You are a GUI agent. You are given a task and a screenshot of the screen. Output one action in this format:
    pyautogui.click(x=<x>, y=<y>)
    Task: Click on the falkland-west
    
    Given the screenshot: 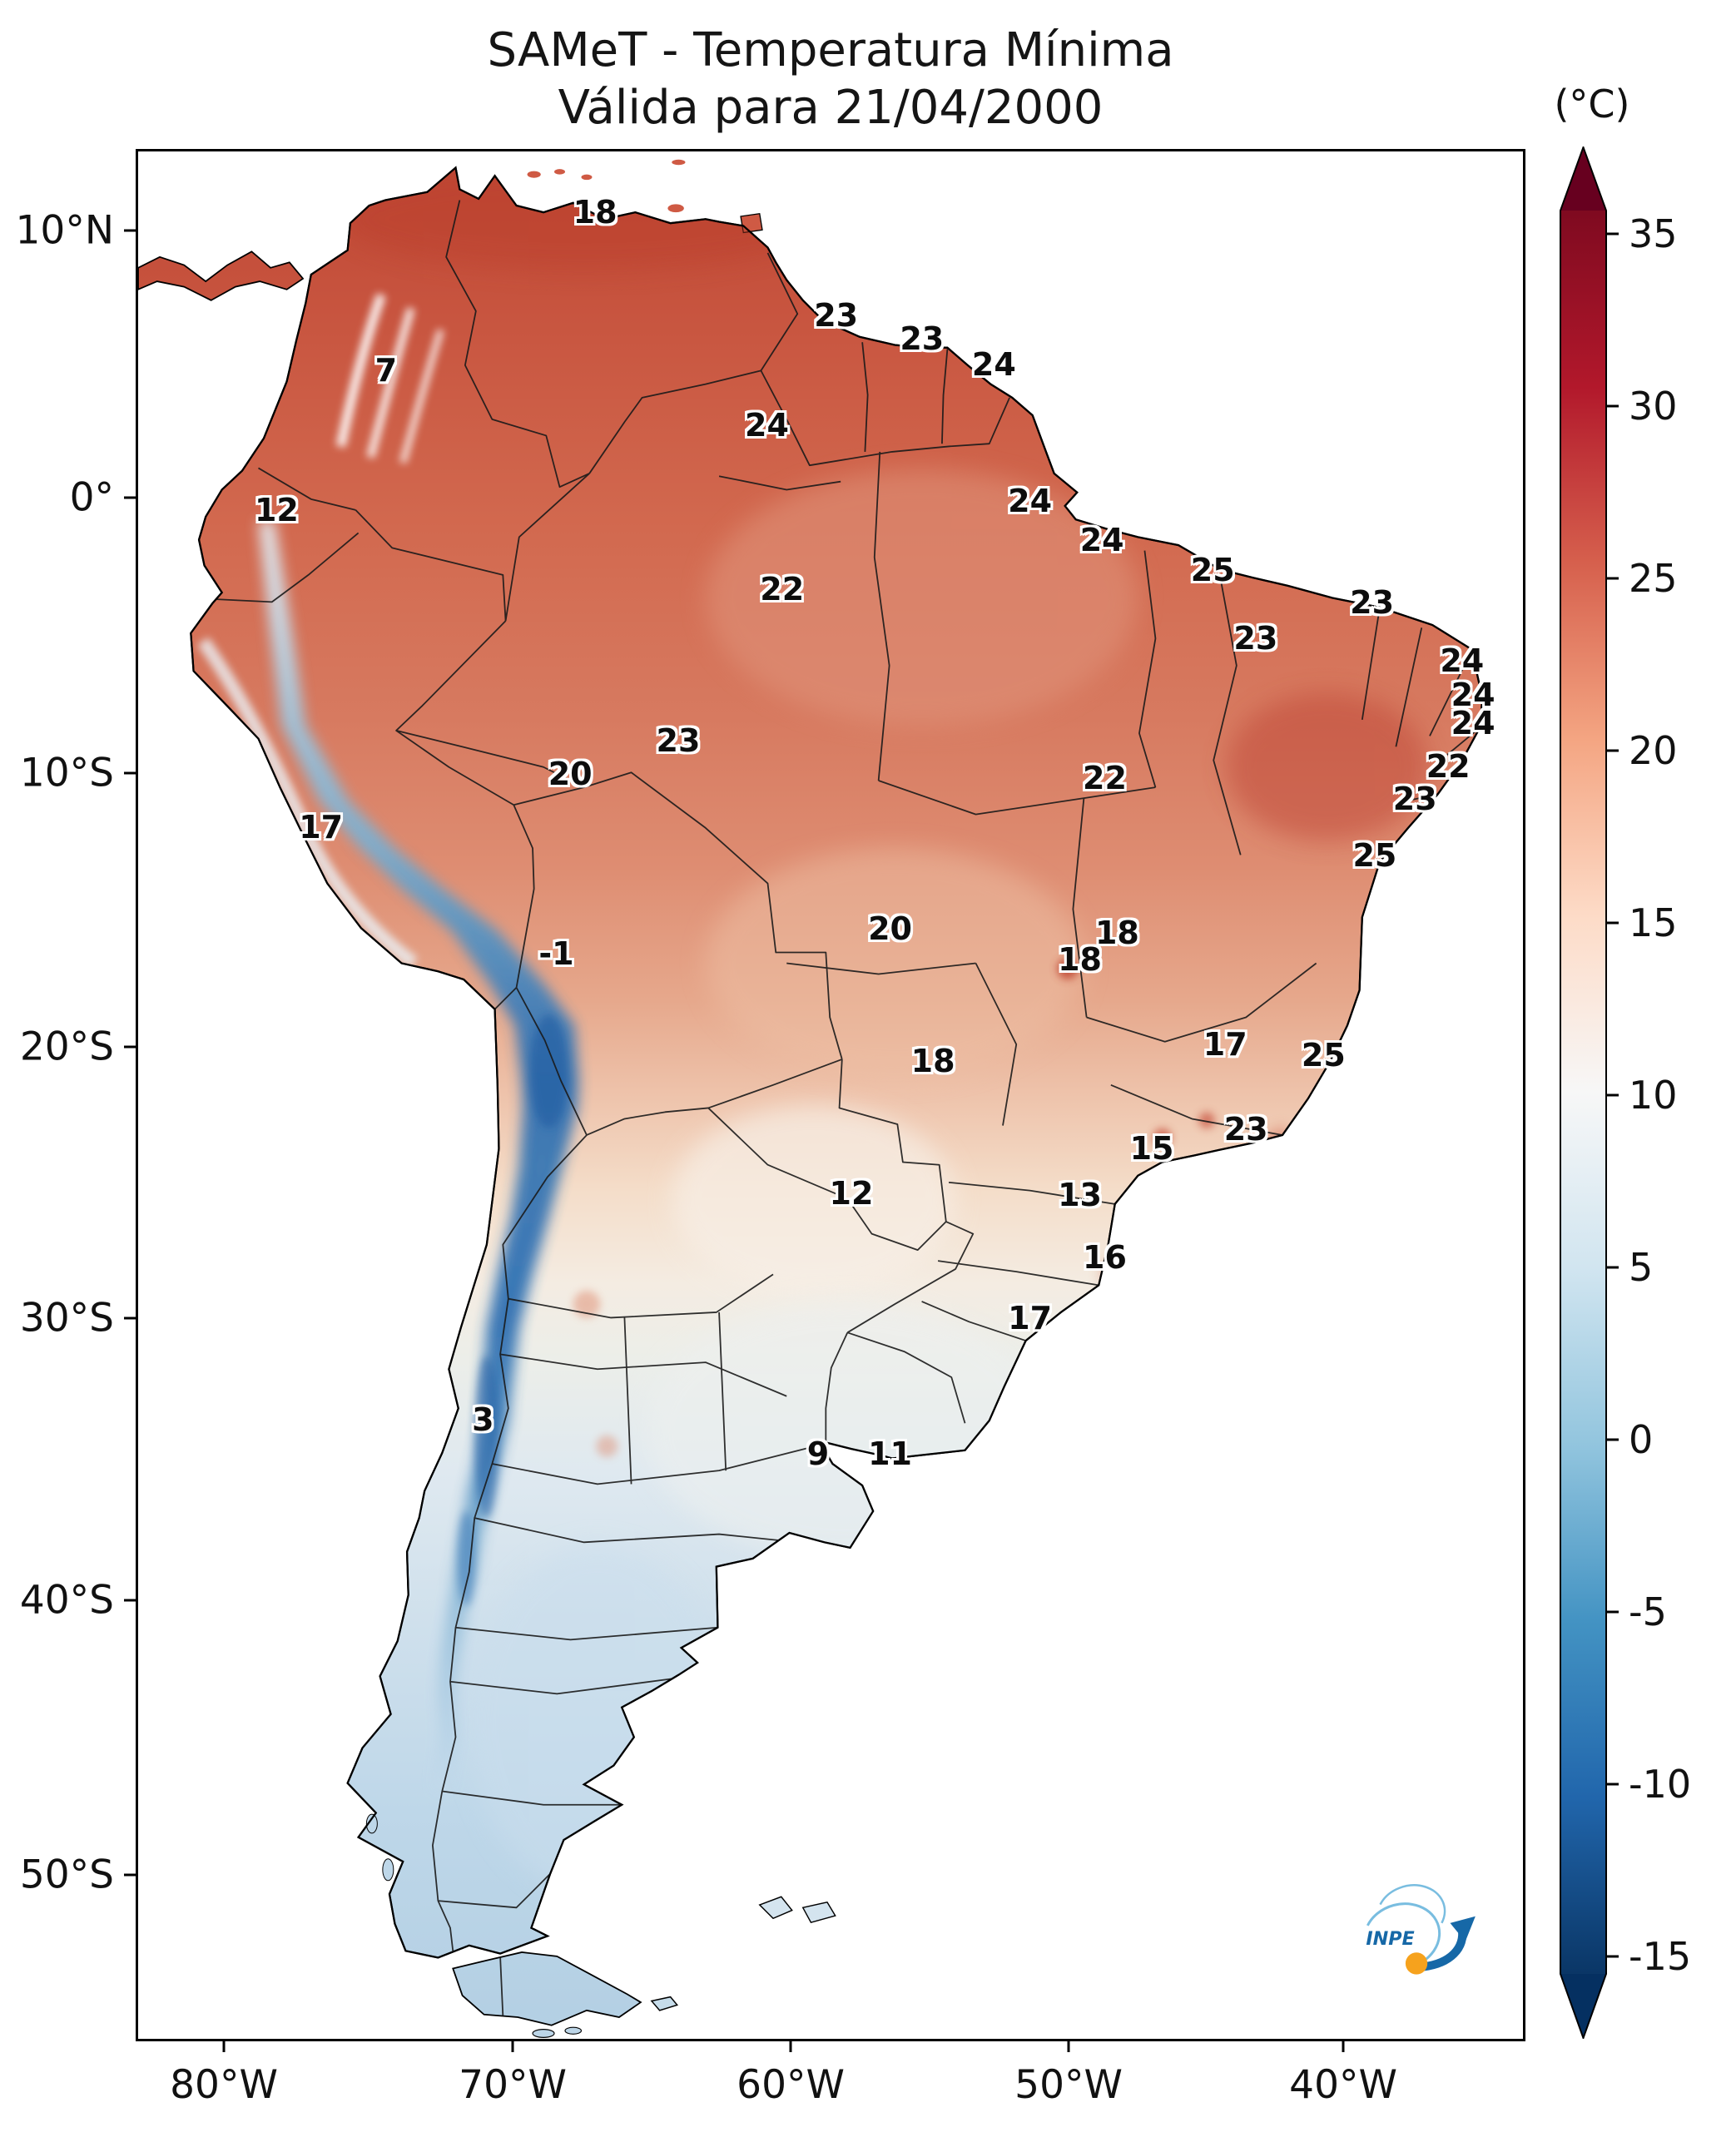 What is the action you would take?
    pyautogui.click(x=775, y=1908)
    